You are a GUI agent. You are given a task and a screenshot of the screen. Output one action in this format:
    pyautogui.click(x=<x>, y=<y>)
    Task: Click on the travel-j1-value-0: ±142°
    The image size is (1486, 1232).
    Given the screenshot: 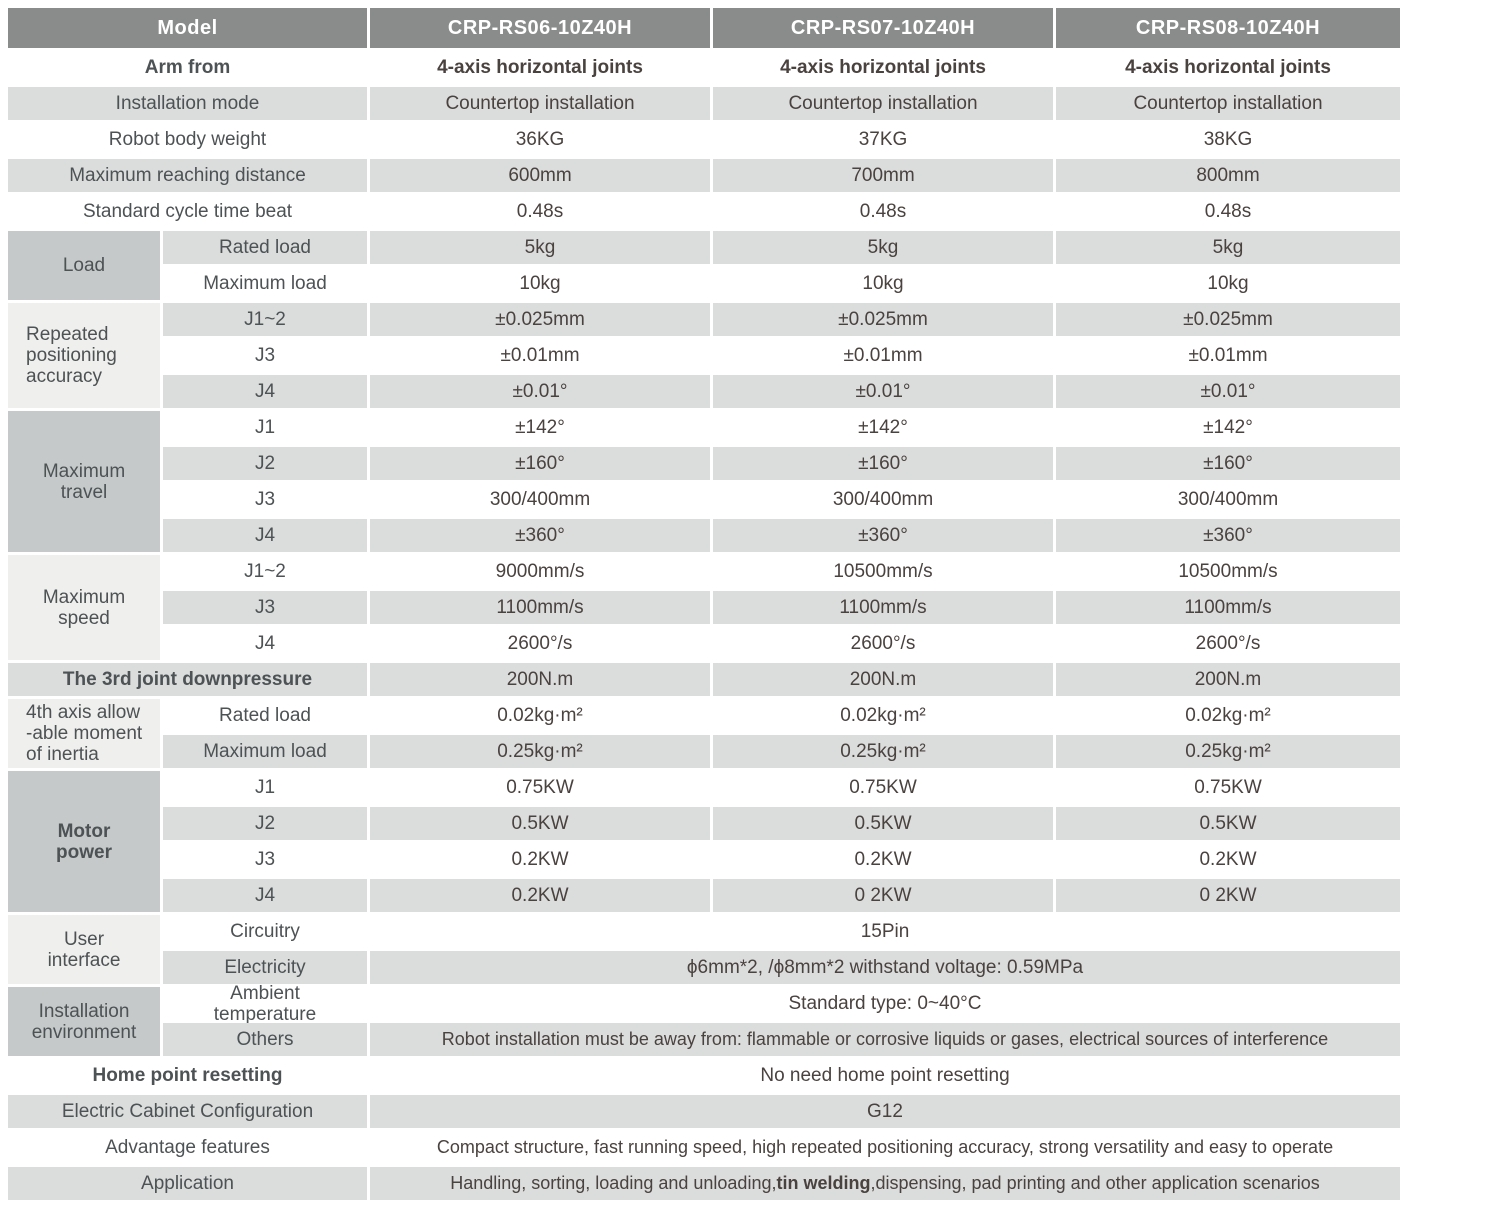 What is the action you would take?
    pyautogui.click(x=540, y=427)
    